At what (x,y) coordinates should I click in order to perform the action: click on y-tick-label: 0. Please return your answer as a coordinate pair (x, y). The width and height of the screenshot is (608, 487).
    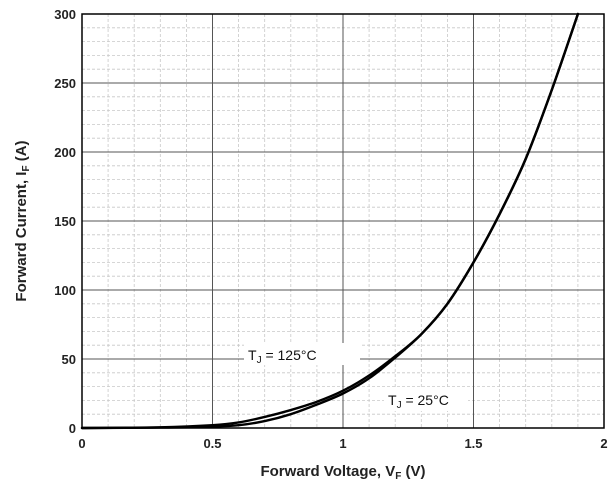
    Looking at the image, I should click on (72, 428).